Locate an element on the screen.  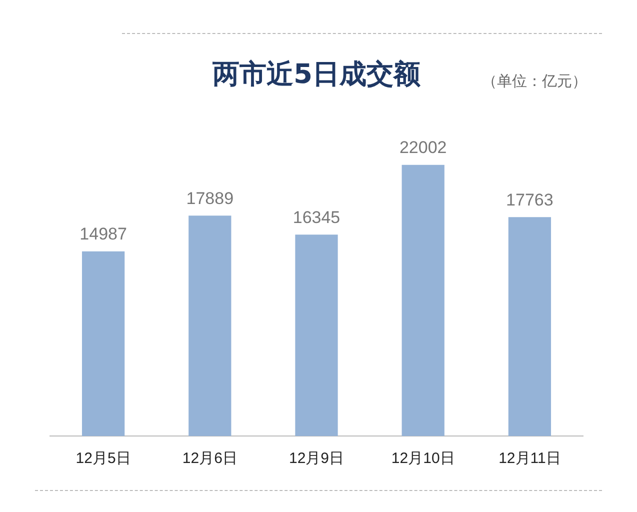
chart-title: 两市近5日成交额 is located at coordinates (317, 74).